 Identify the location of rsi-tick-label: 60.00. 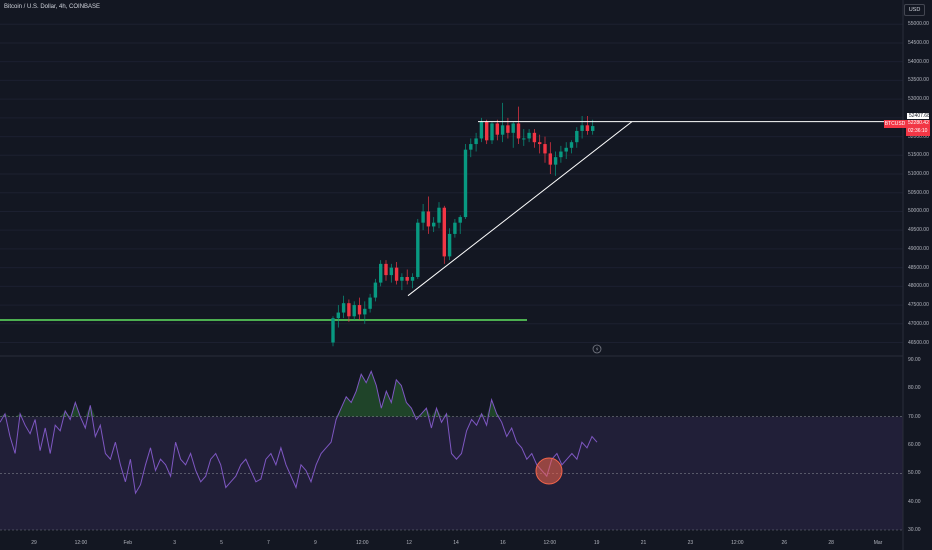
(914, 445).